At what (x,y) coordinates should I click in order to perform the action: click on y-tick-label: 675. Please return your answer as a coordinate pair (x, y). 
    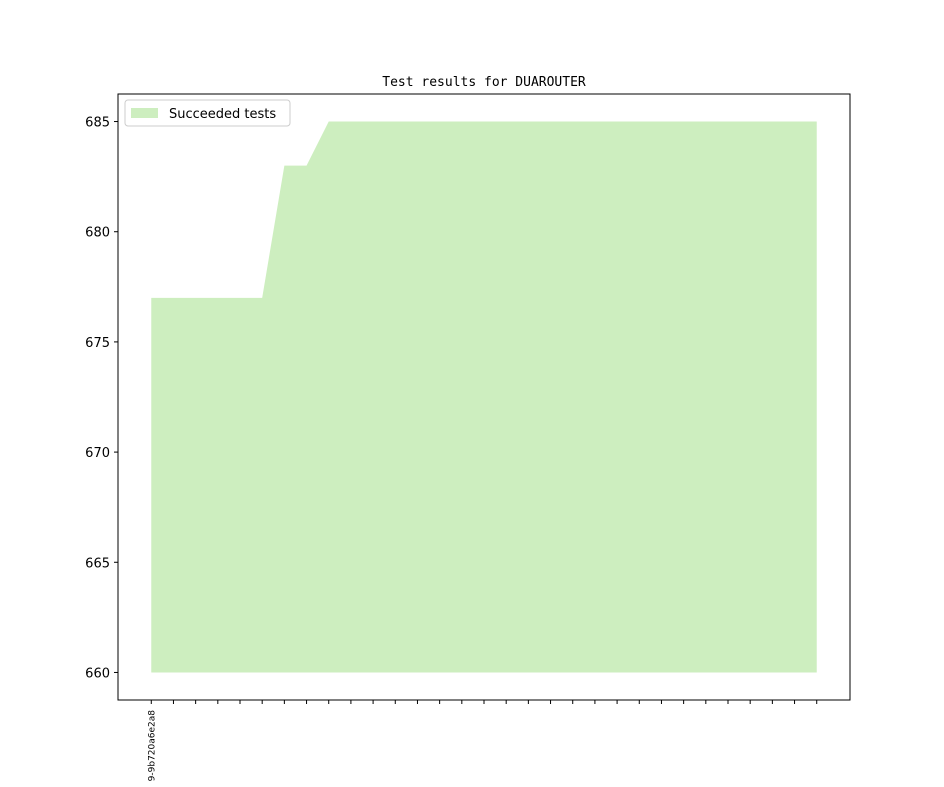
    Looking at the image, I should click on (97, 343).